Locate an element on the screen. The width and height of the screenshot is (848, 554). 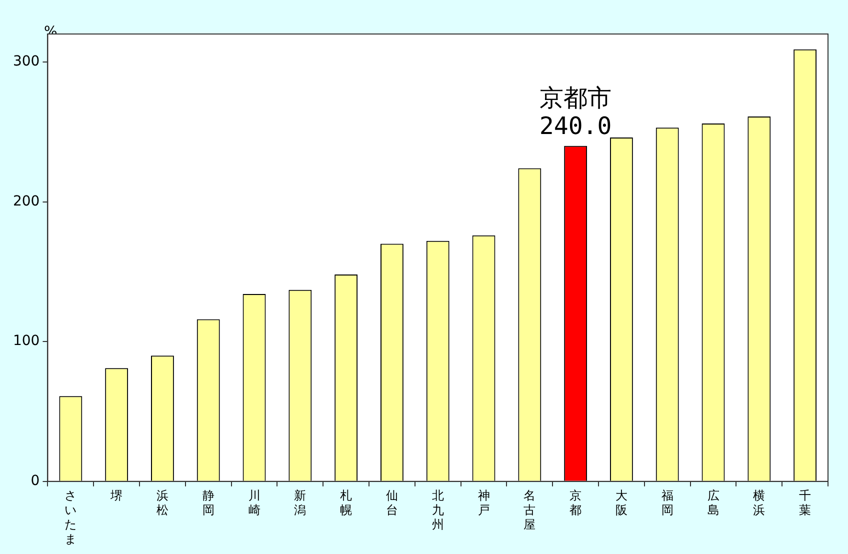
y-tick-label: 300 is located at coordinates (26, 62).